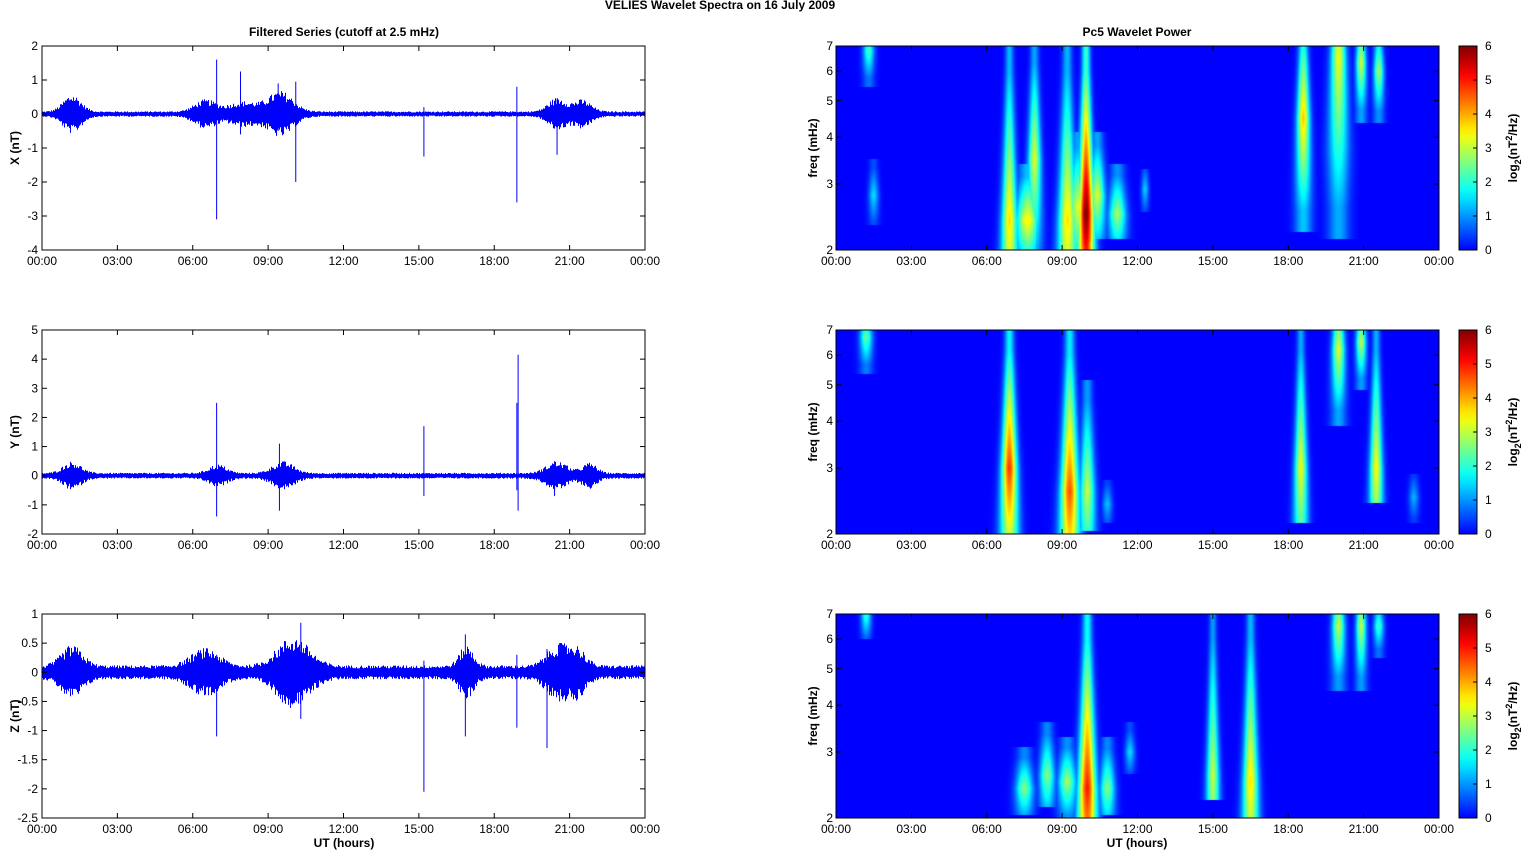 The image size is (1522, 851). Describe the element at coordinates (1488, 398) in the screenshot. I see `colorbar-tick-label: 4` at that location.